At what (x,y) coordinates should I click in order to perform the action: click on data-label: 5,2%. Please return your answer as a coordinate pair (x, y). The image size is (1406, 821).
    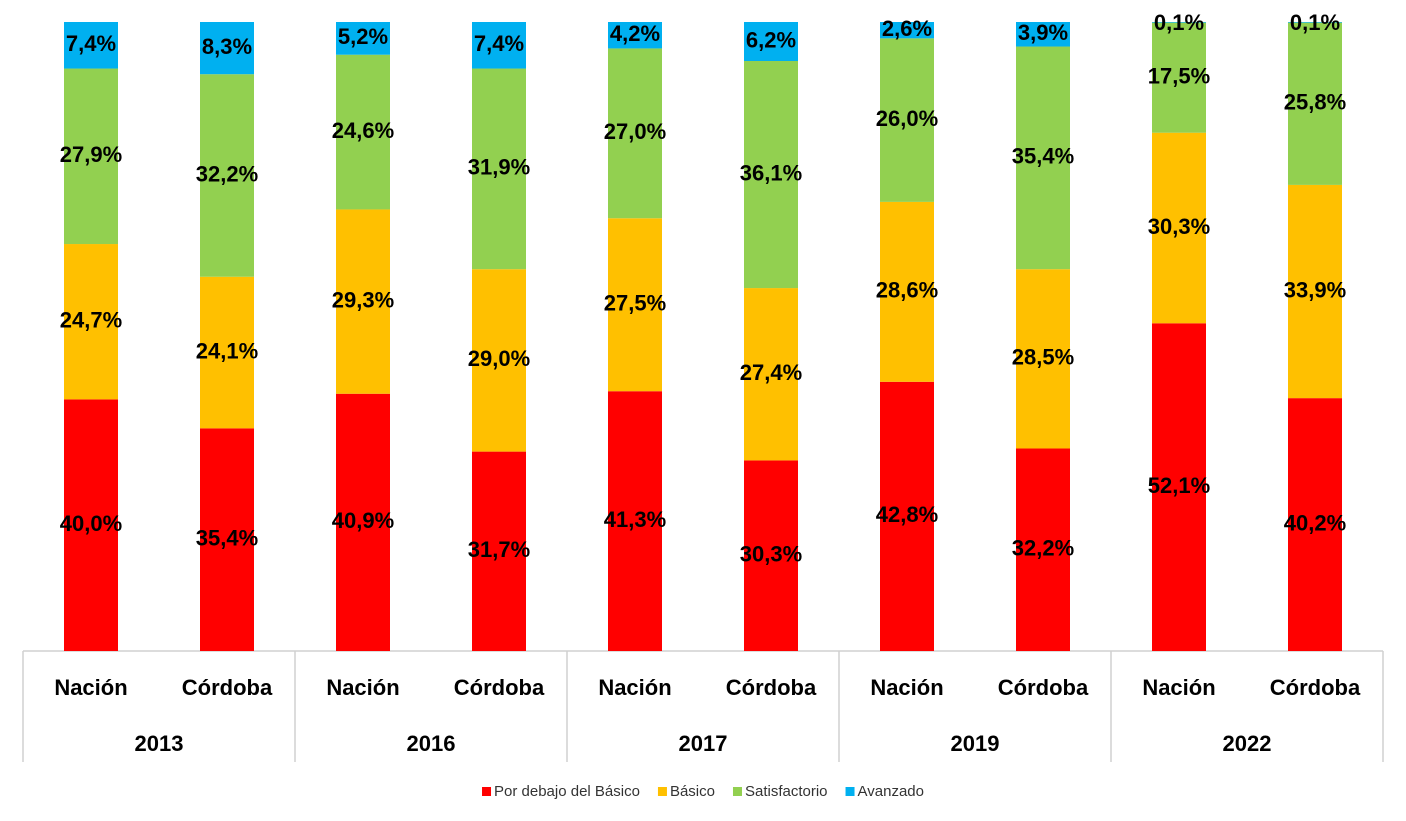
    Looking at the image, I should click on (363, 36).